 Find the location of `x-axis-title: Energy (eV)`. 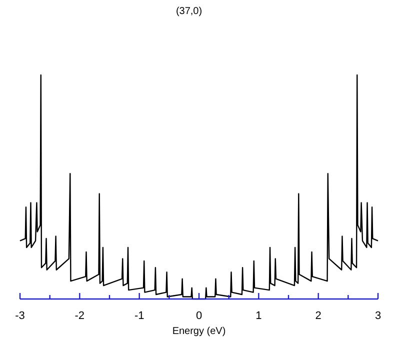

x-axis-title: Energy (eV) is located at coordinates (199, 331).